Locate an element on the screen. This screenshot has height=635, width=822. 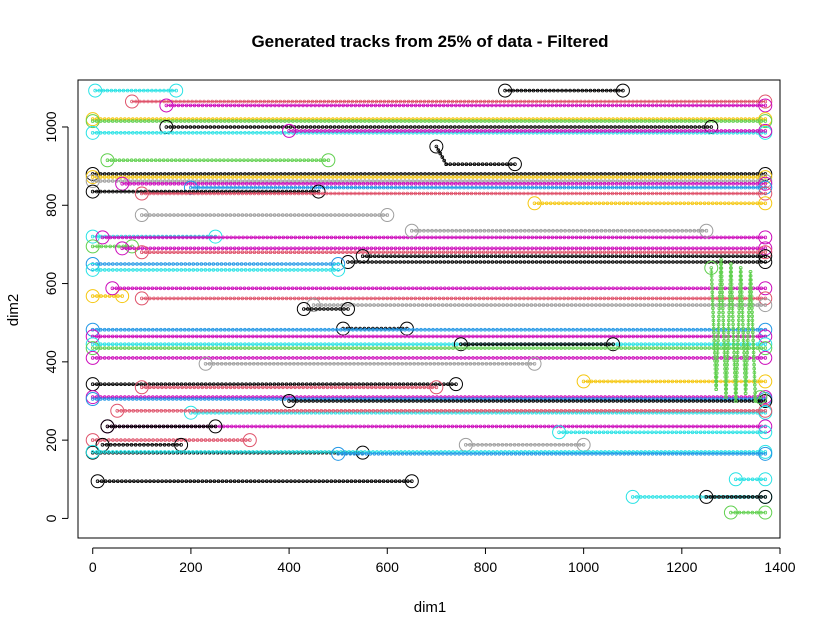
track-end-marker is located at coordinates (711, 126).